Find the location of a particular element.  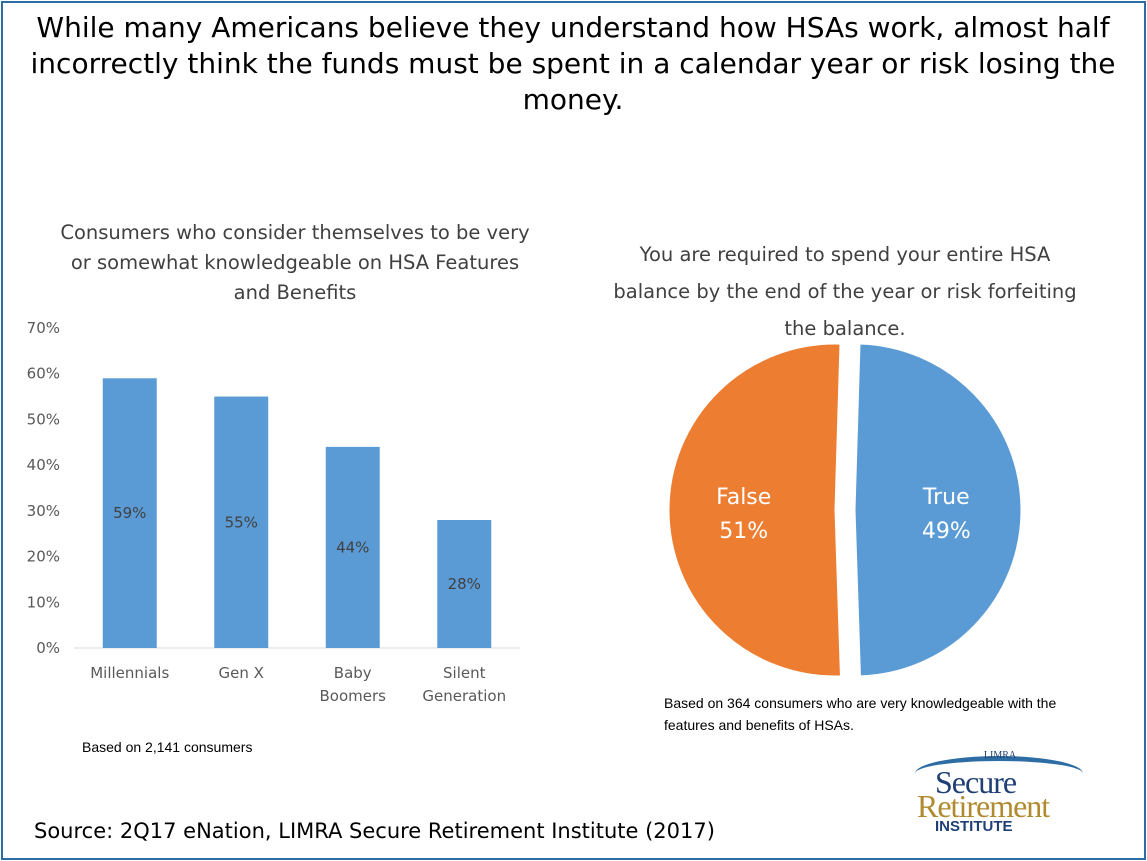

y-tick-label: 20% is located at coordinates (43, 557).